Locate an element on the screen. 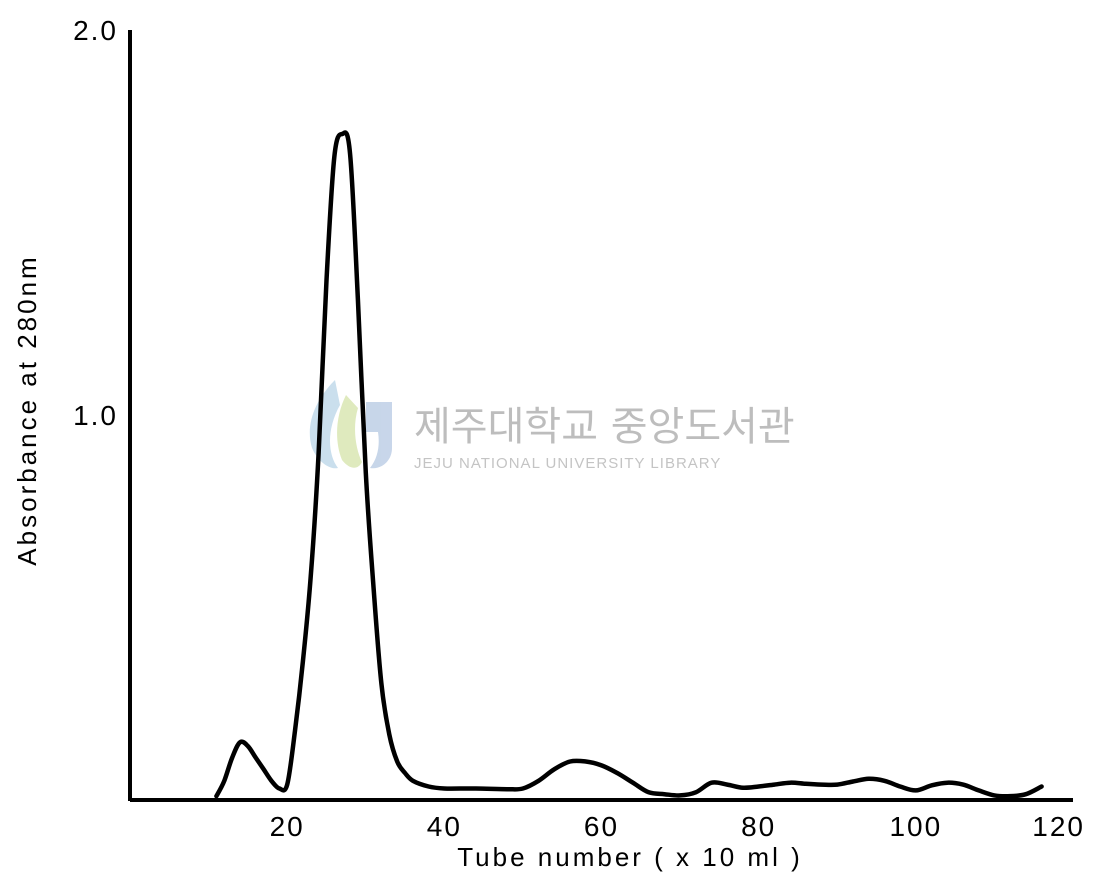 The image size is (1107, 876). x-axis-title: Tube number ( x 10 ml ) is located at coordinates (629, 857).